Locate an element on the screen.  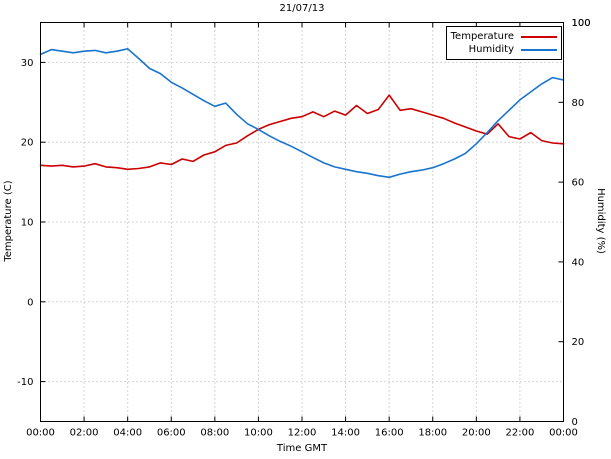
svg-text: 40 is located at coordinates (578, 262).